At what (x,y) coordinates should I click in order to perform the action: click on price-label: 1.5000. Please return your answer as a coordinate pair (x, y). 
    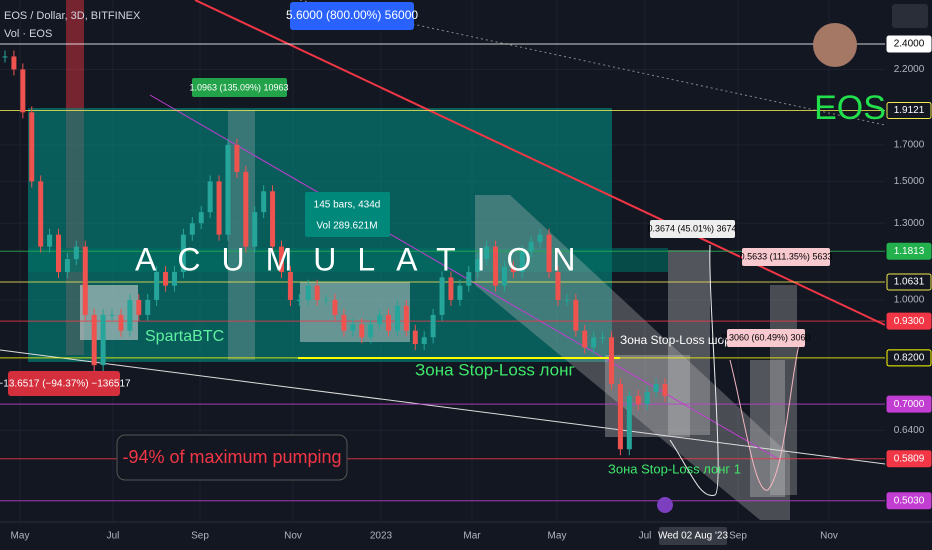
    Looking at the image, I should click on (909, 181).